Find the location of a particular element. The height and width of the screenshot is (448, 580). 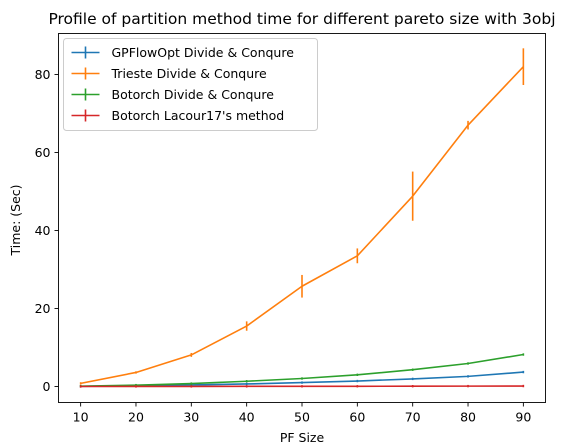

x-tick-label: 90 is located at coordinates (523, 417).